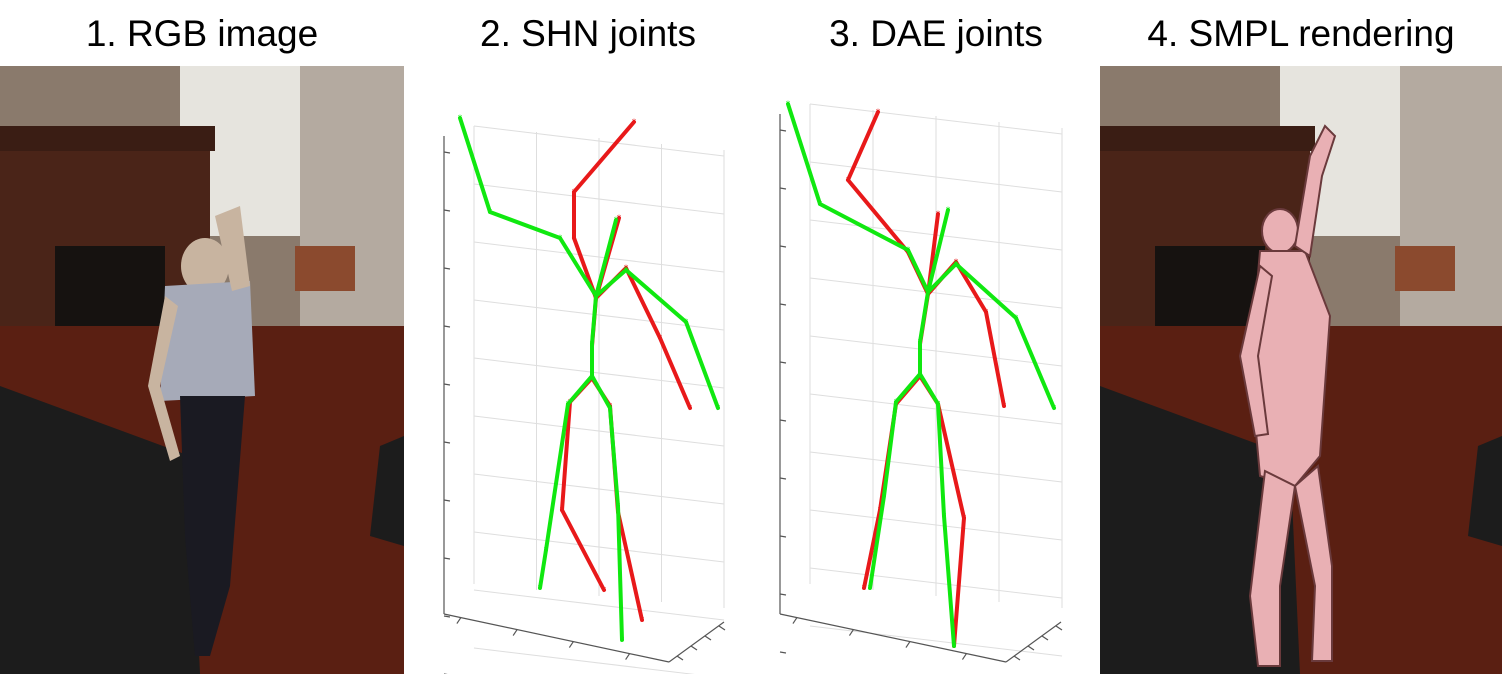 The image size is (1502, 674). I want to click on panel-title: 2. SHN joints, so click(588, 33).